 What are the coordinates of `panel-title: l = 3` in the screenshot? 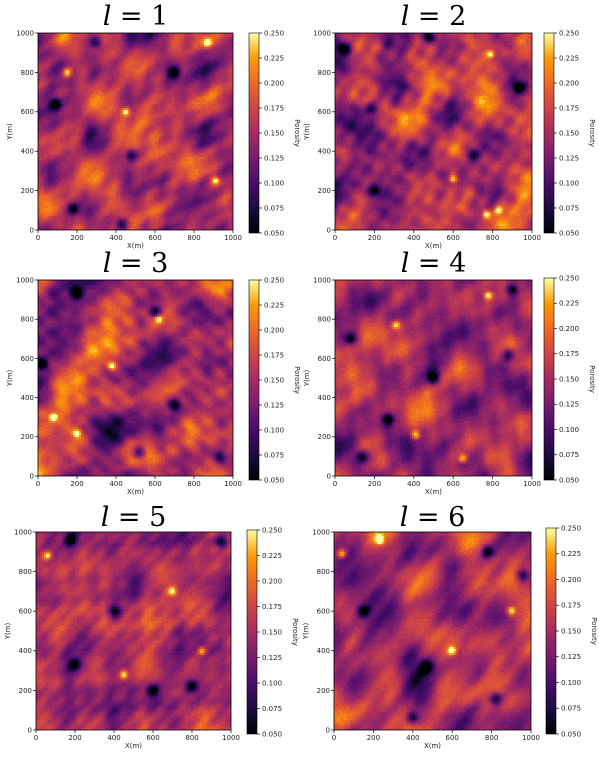 It's located at (136, 263).